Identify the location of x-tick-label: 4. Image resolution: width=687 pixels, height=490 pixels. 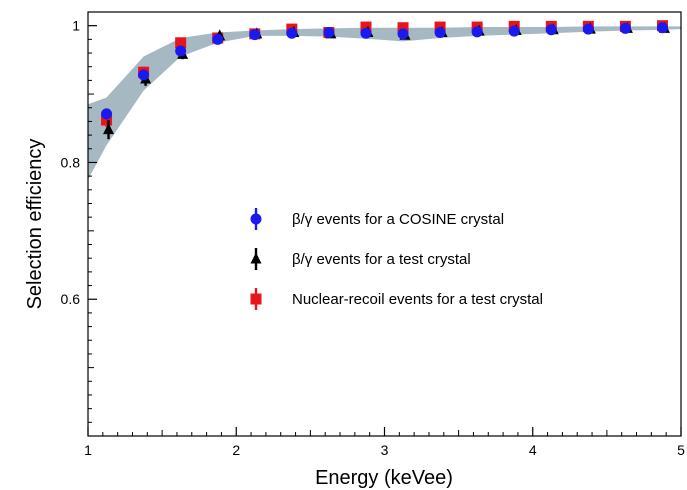
(533, 450).